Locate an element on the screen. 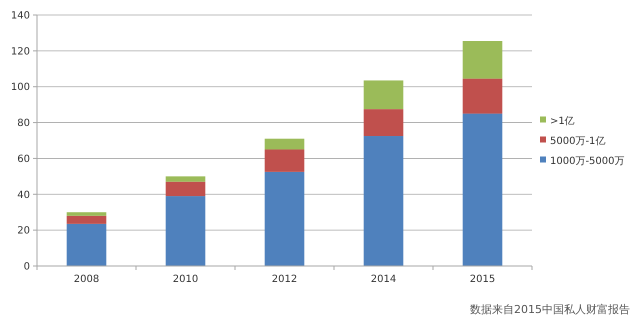 The width and height of the screenshot is (640, 323). y-tick-label: 40 is located at coordinates (23, 195).